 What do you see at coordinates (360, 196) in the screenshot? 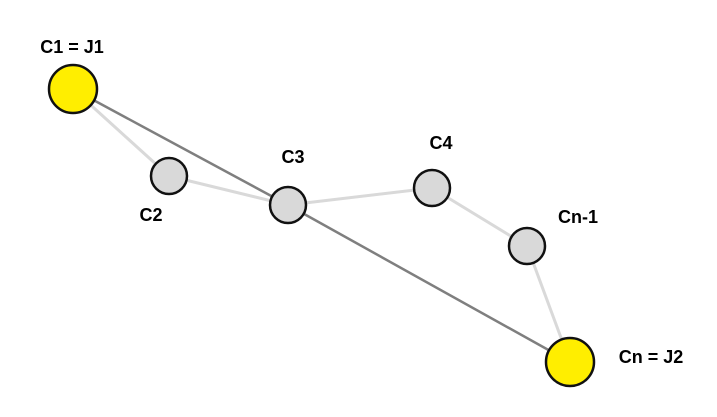
I see `edge-c3-c4` at bounding box center [360, 196].